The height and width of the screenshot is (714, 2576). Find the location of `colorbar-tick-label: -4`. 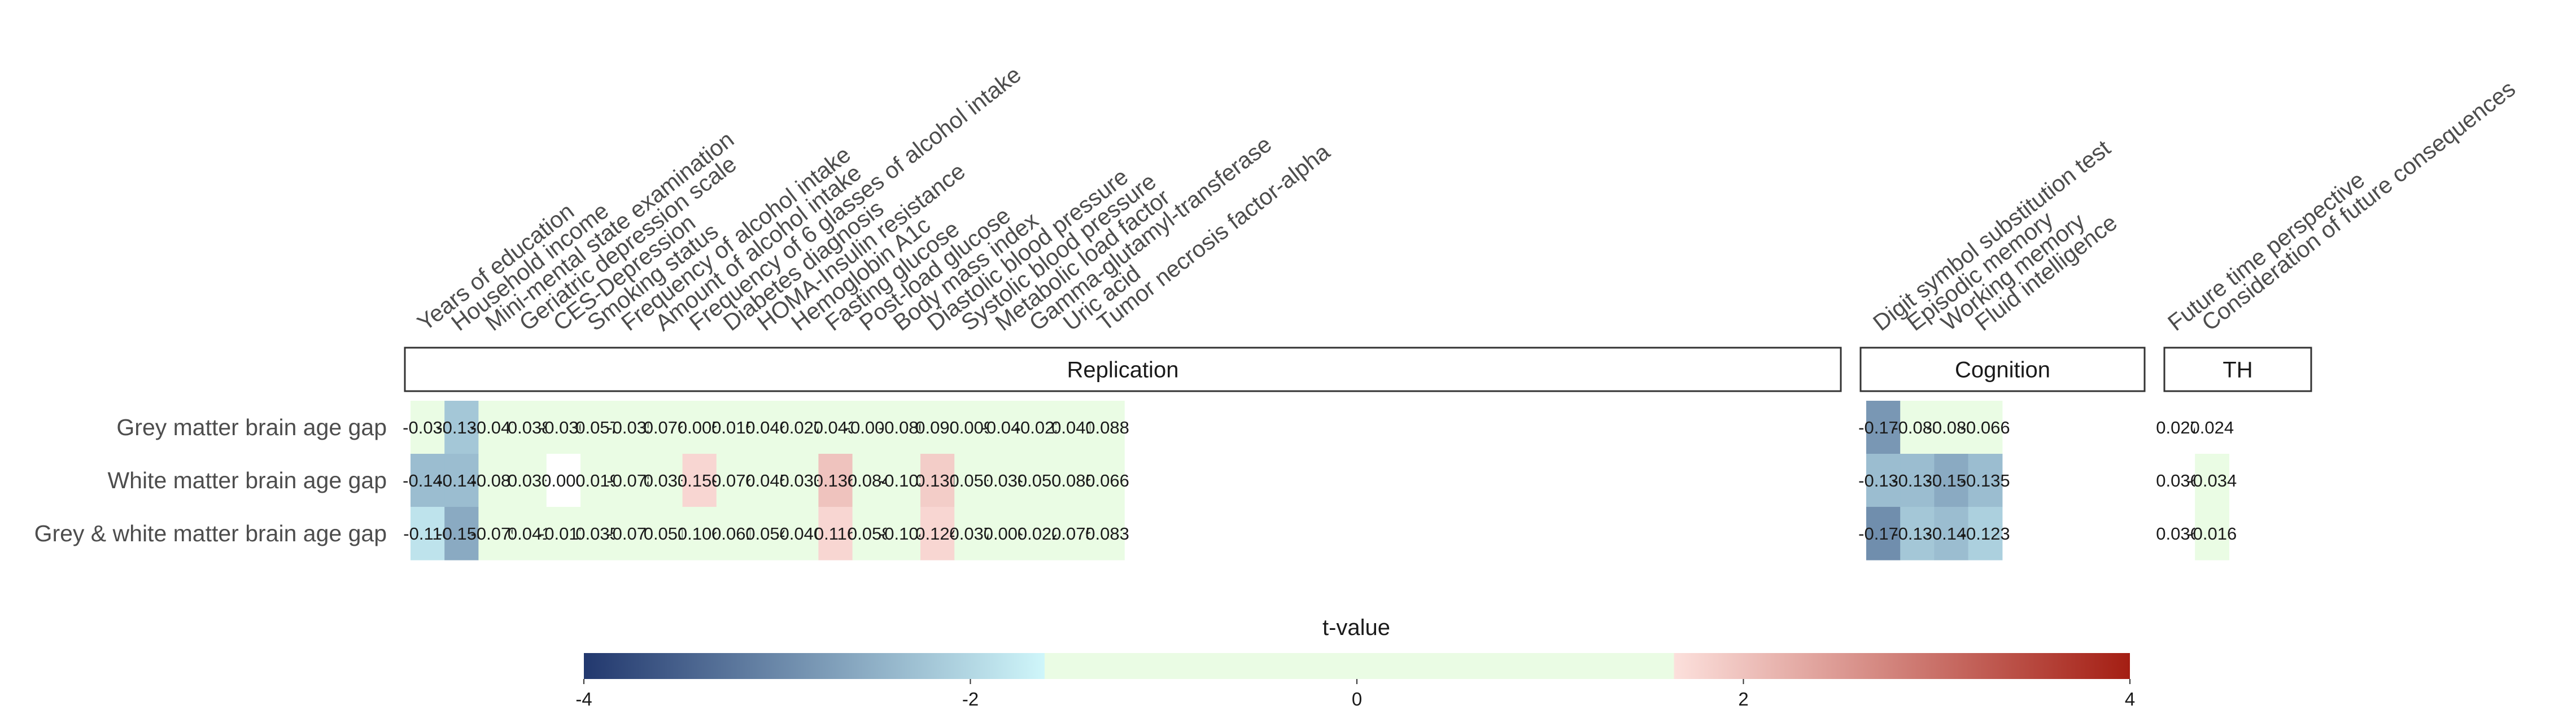

colorbar-tick-label: -4 is located at coordinates (584, 699).